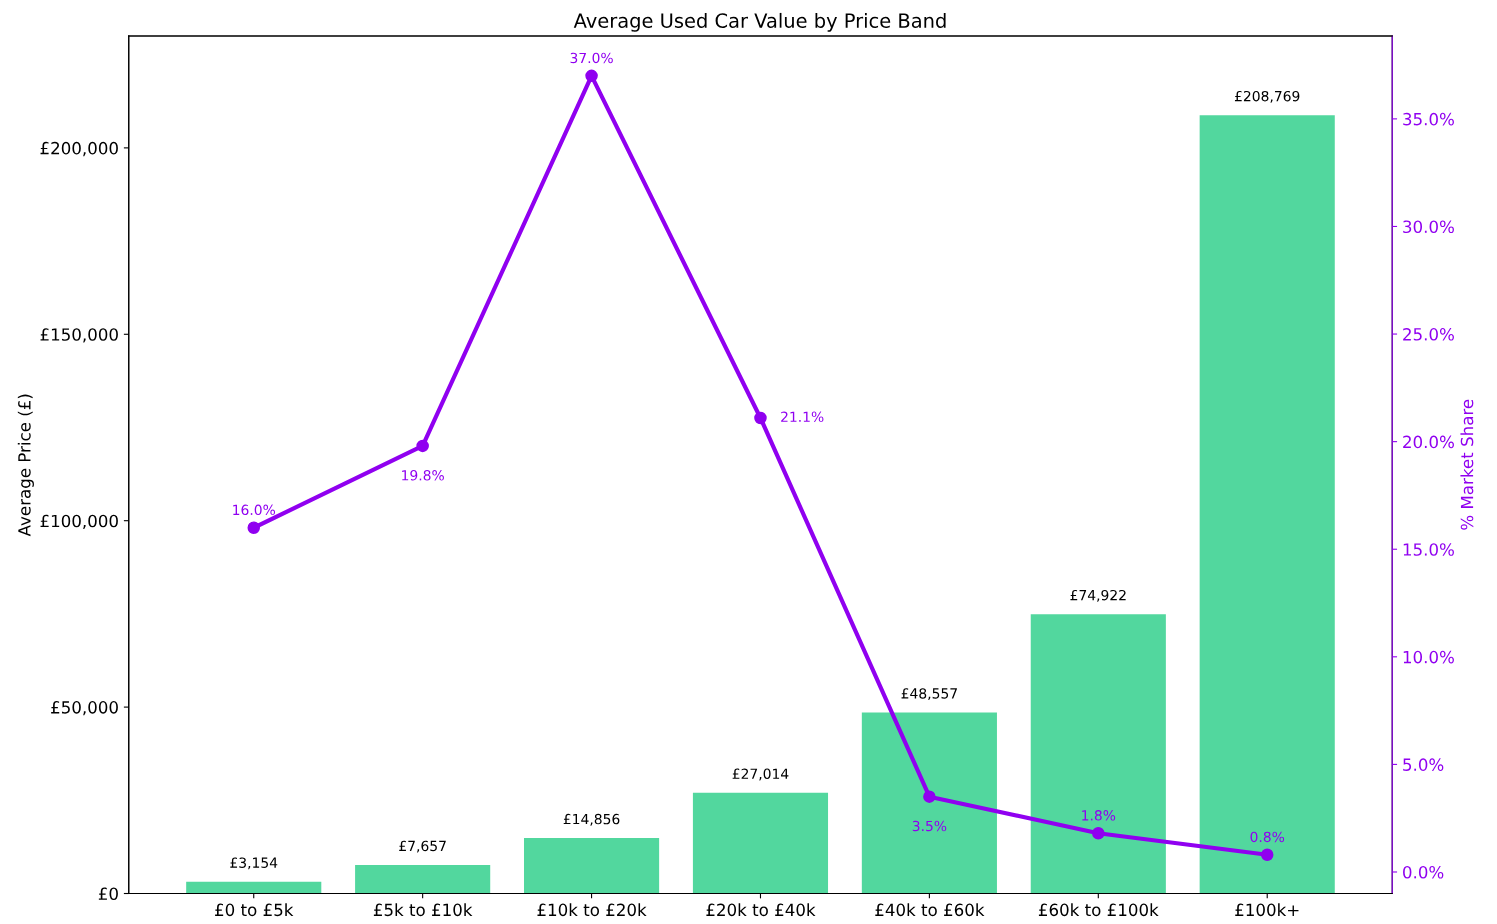 Image resolution: width=1497 pixels, height=924 pixels. I want to click on y-axis-title: Average Price (£), so click(25, 465).